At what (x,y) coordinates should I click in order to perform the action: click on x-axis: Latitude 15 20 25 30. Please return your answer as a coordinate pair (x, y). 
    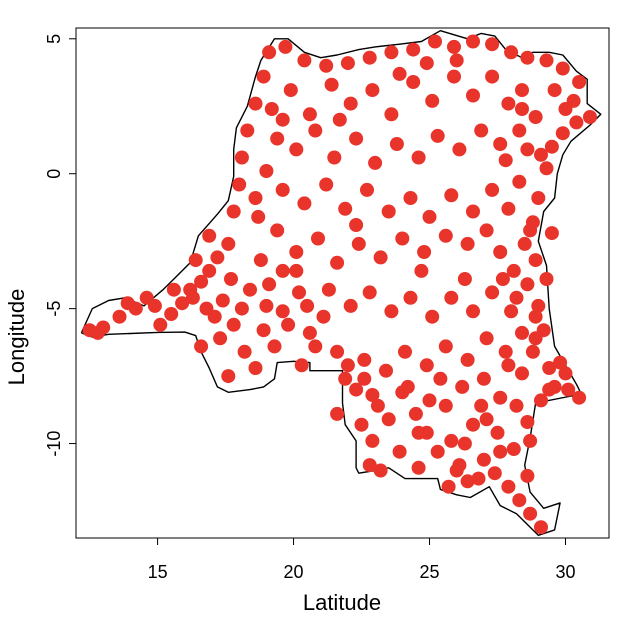
    Looking at the image, I should click on (362, 576).